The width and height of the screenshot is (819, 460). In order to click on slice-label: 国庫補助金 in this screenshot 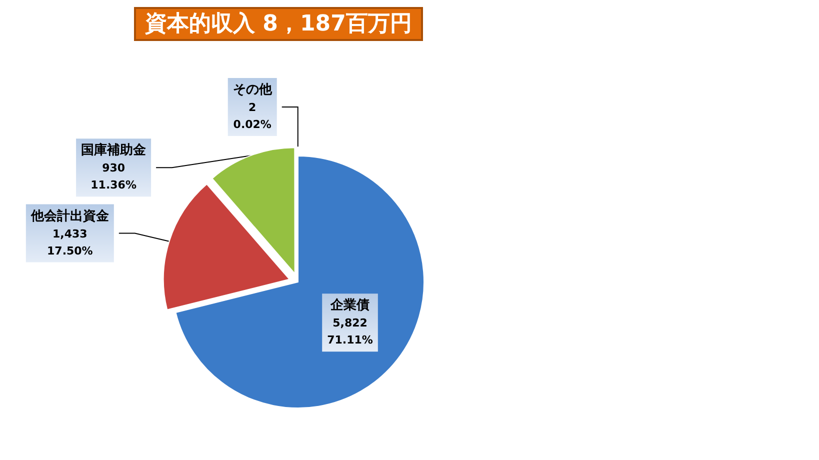, I will do `click(114, 150)`.